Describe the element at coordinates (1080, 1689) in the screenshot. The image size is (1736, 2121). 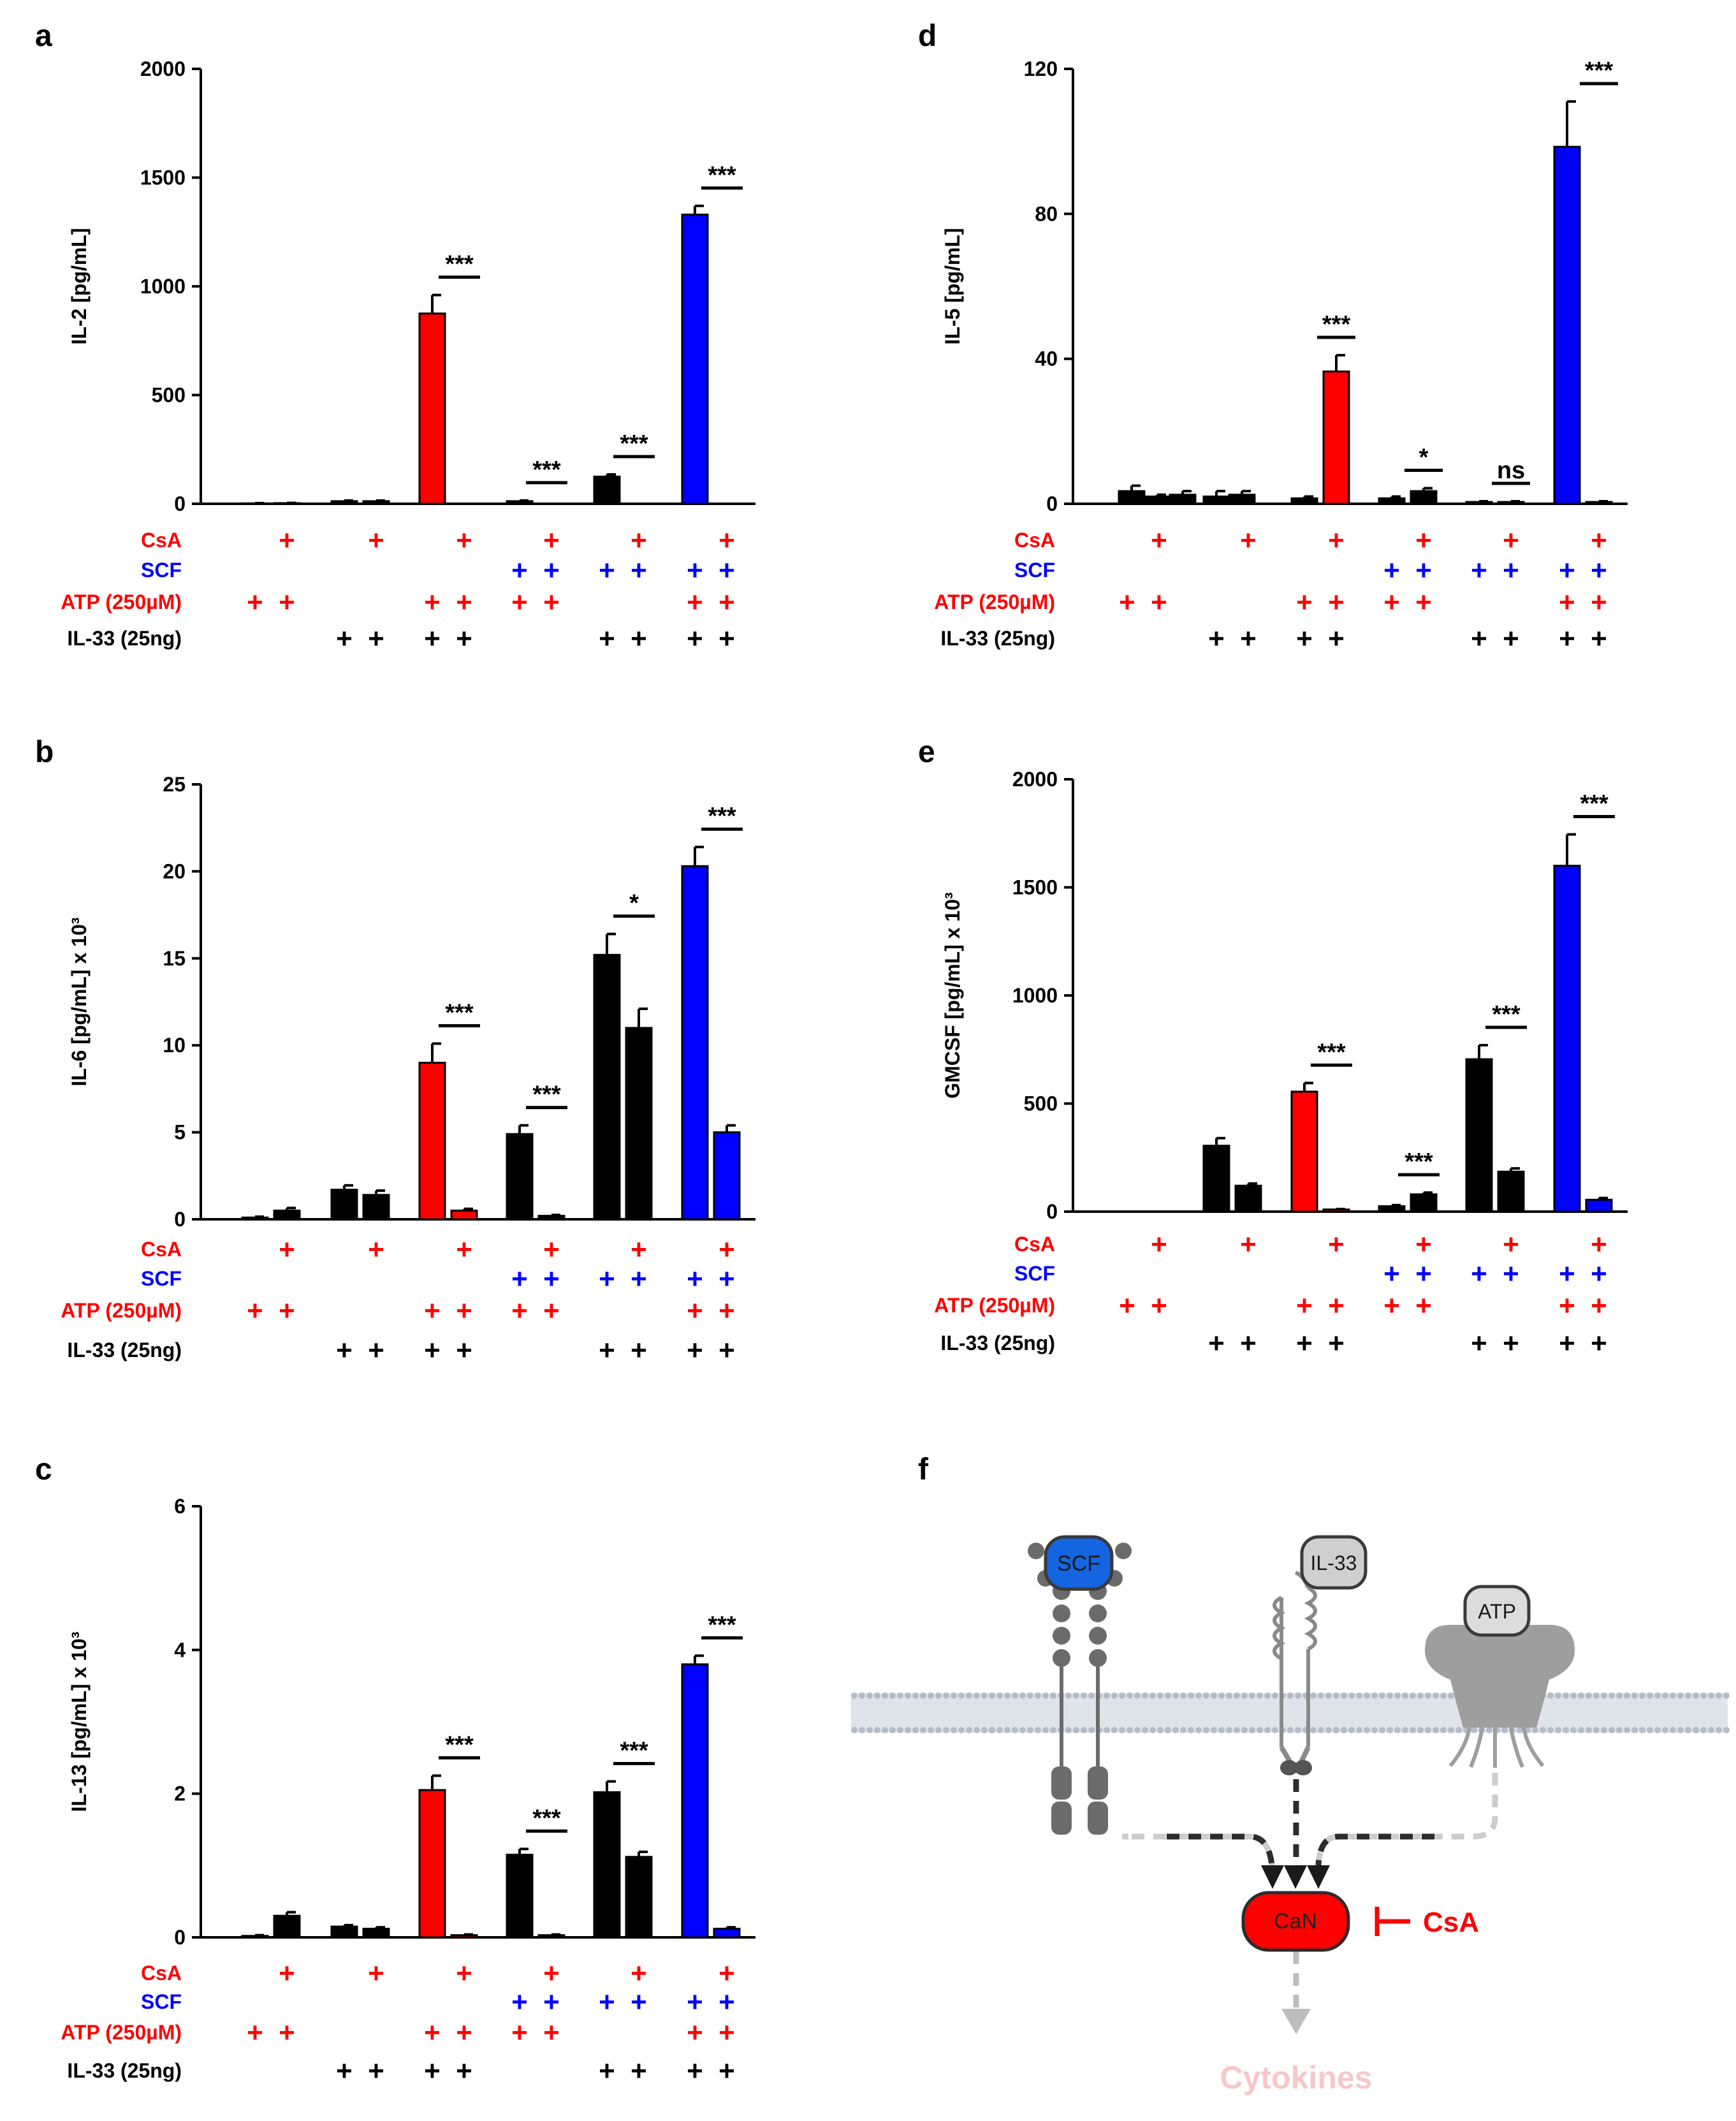
I see `kit-receptor-icon` at that location.